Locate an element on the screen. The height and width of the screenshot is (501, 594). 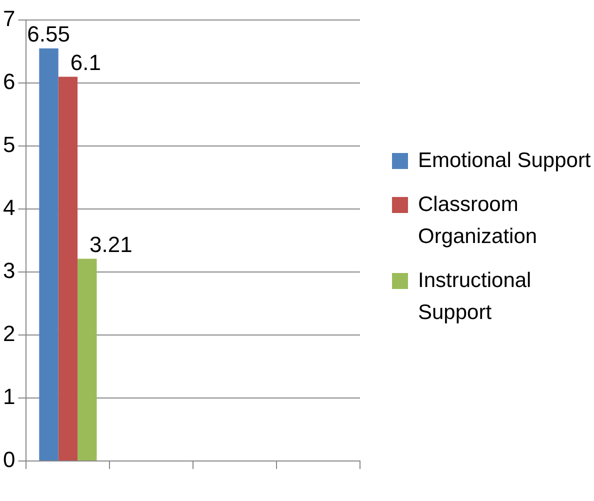
legend-label: Instructional Support is located at coordinates (475, 297).